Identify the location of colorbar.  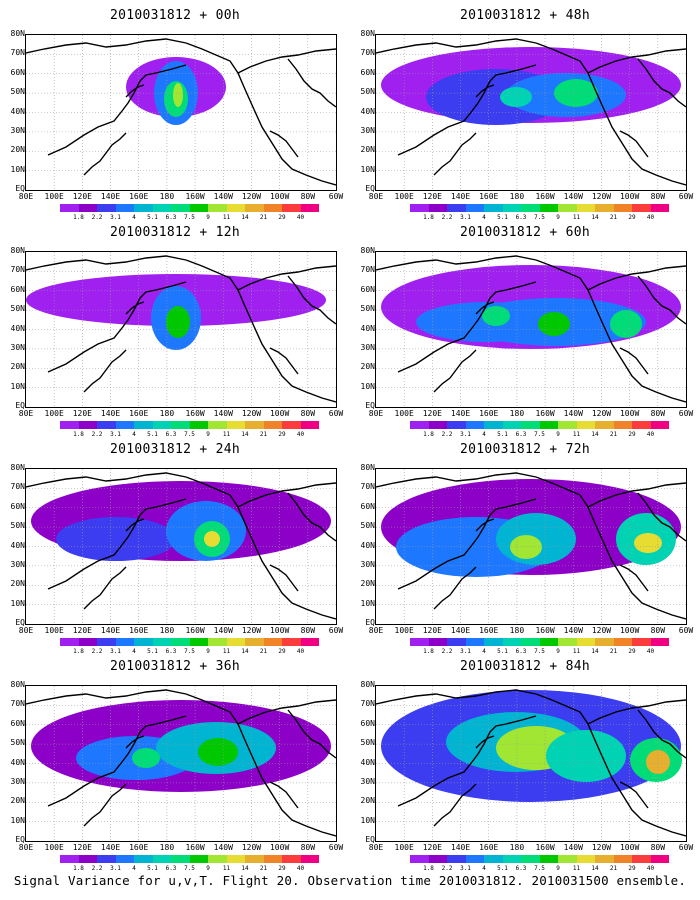
(189, 859).